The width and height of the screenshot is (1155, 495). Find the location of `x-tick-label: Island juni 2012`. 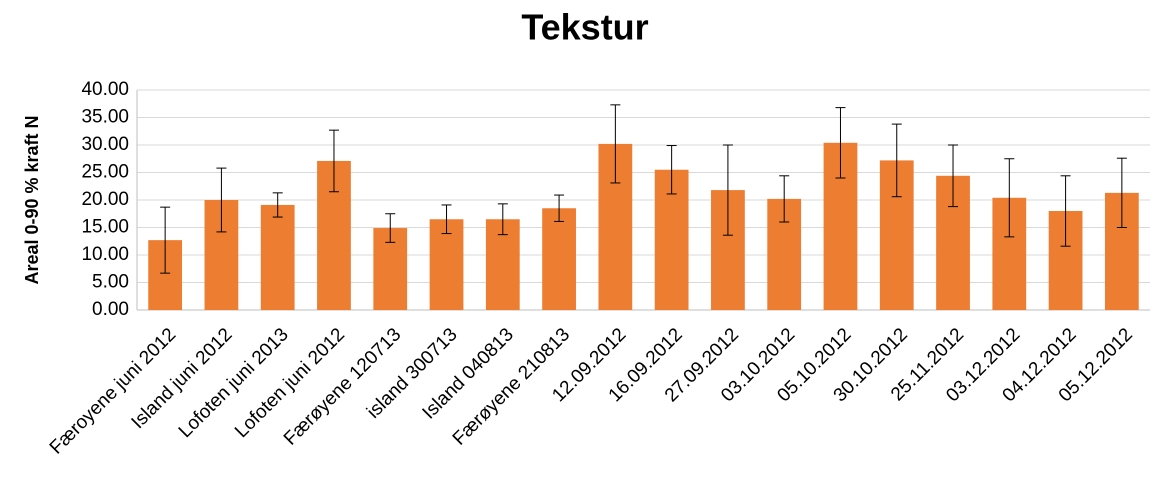

x-tick-label: Island juni 2012 is located at coordinates (182, 378).